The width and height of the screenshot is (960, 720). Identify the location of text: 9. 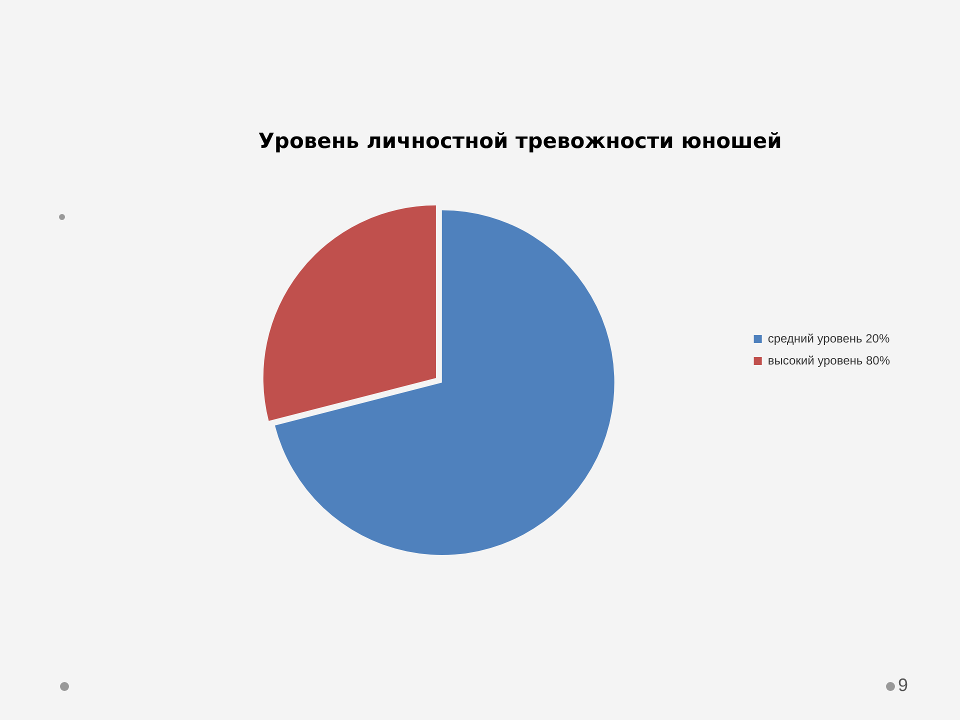
(903, 685).